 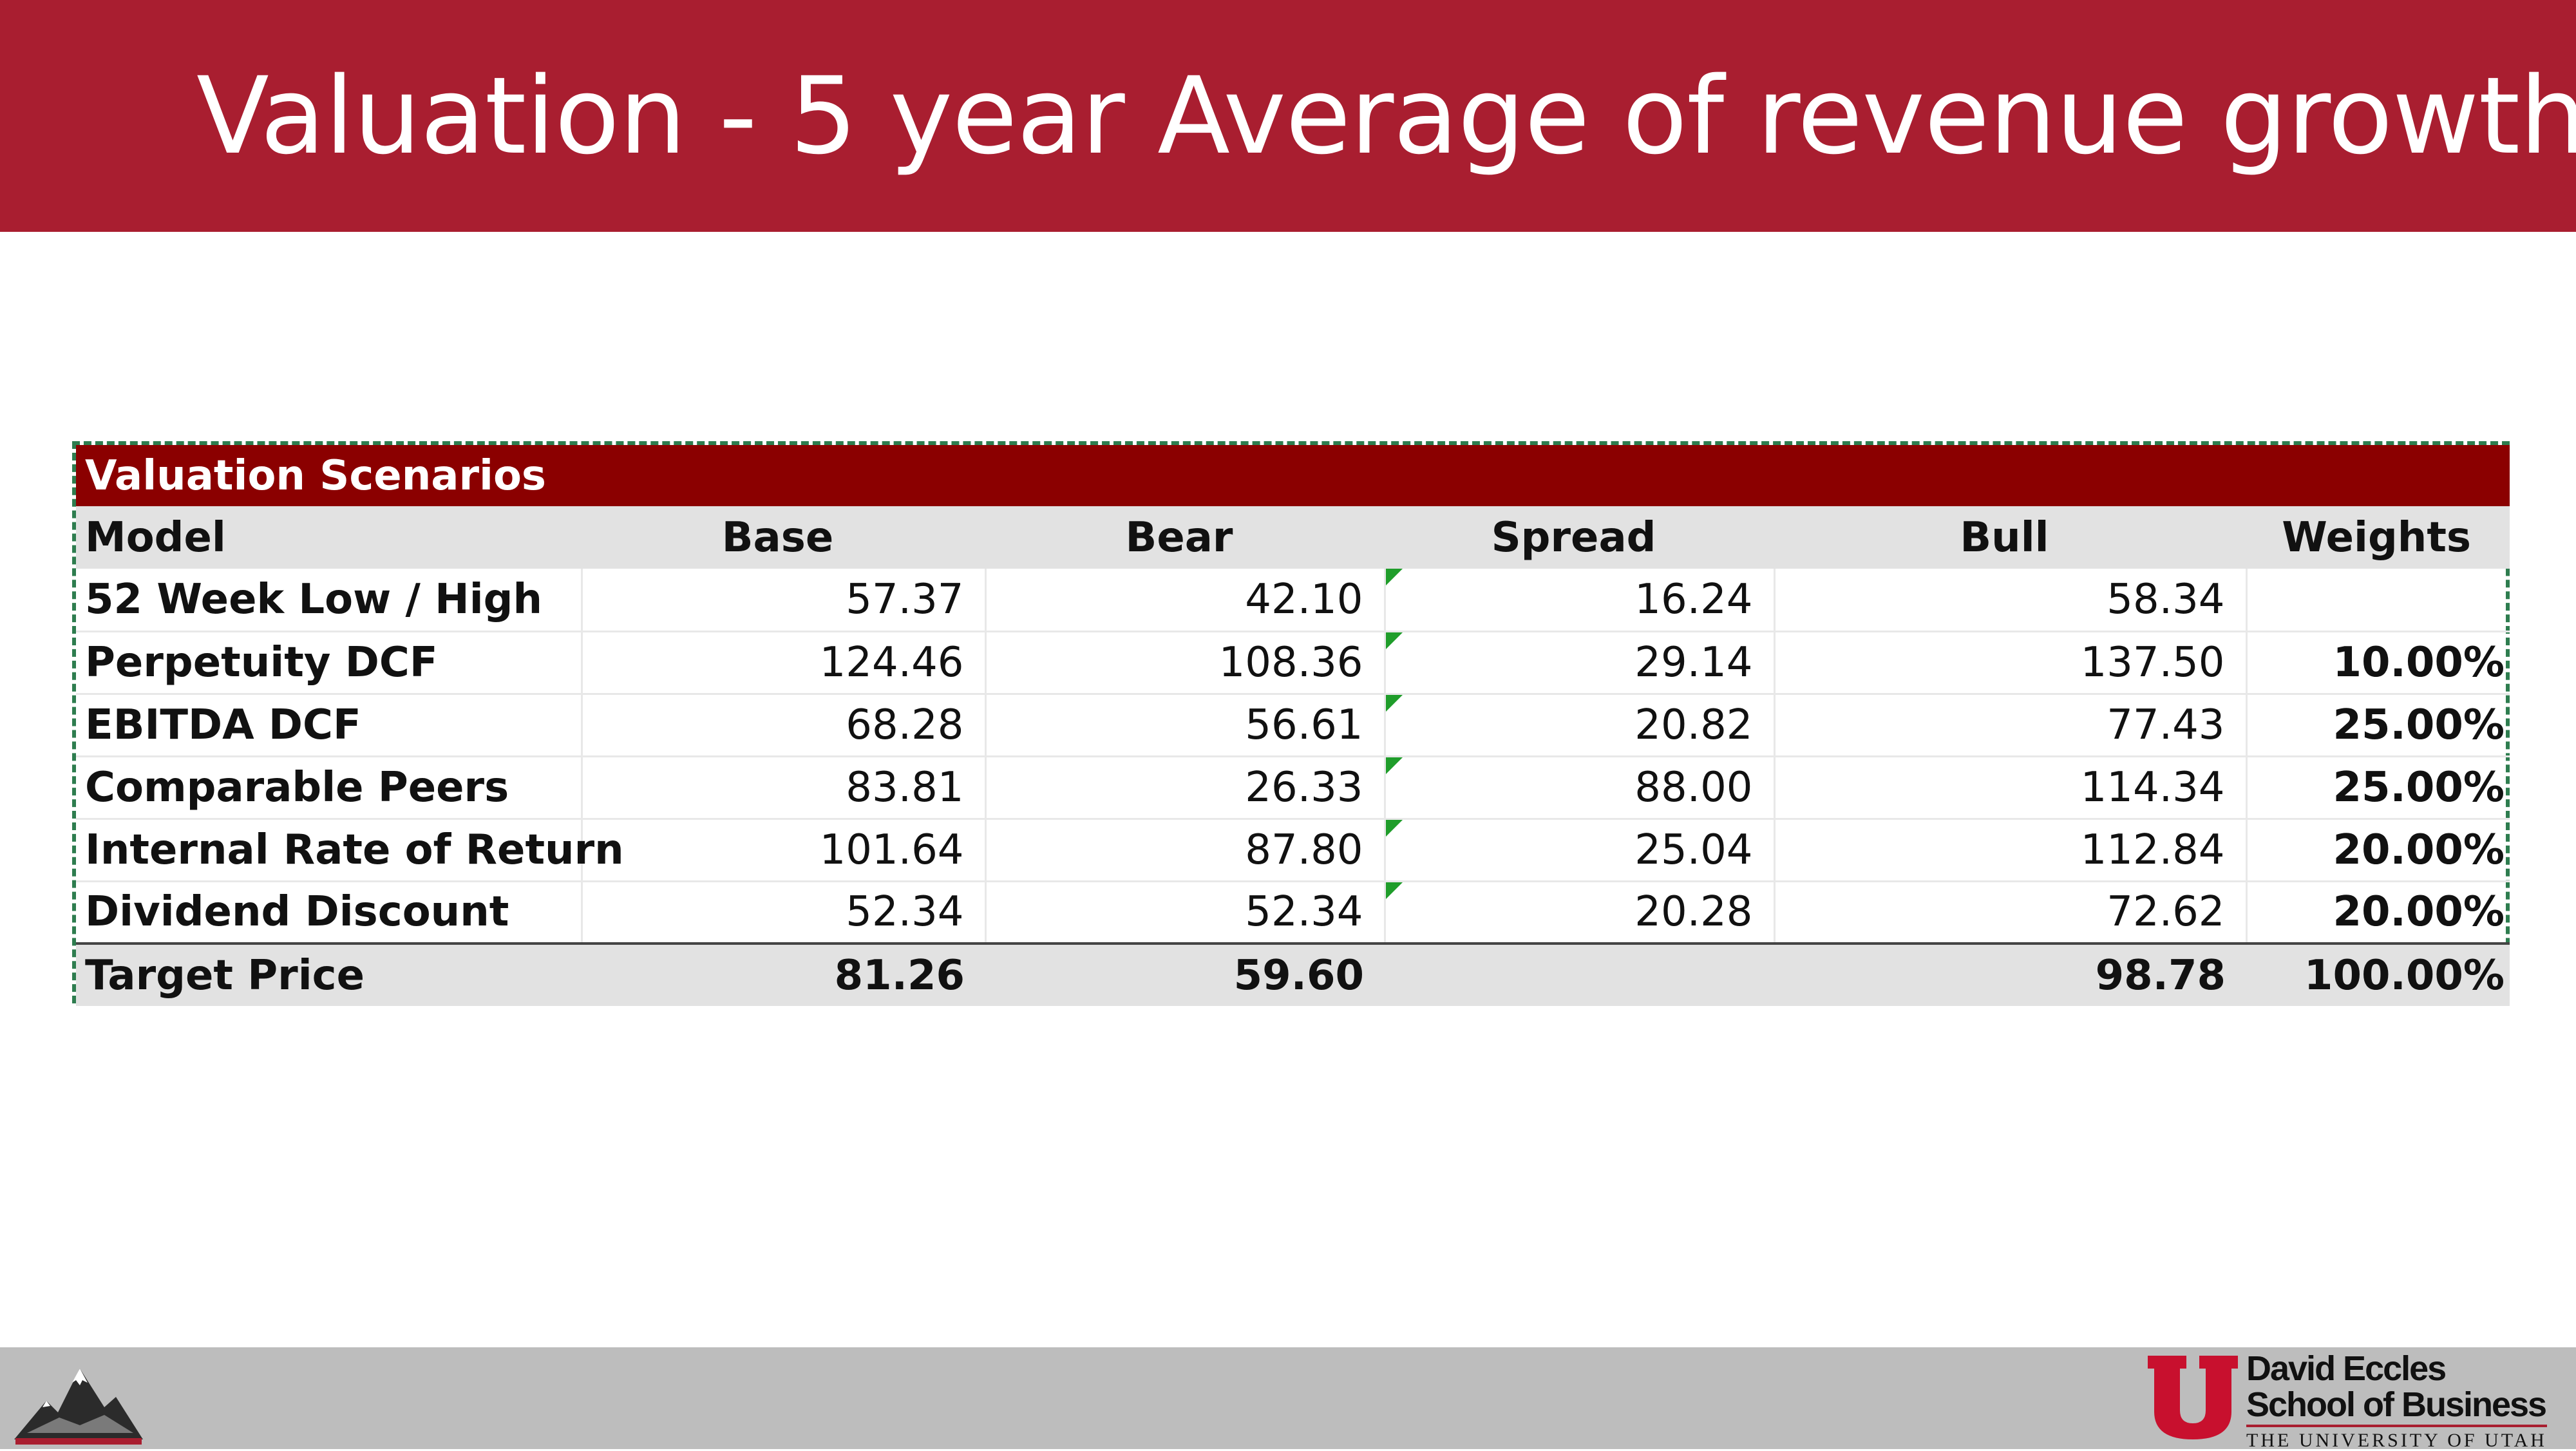 I want to click on bear-value: 56.61, so click(x=1186, y=725).